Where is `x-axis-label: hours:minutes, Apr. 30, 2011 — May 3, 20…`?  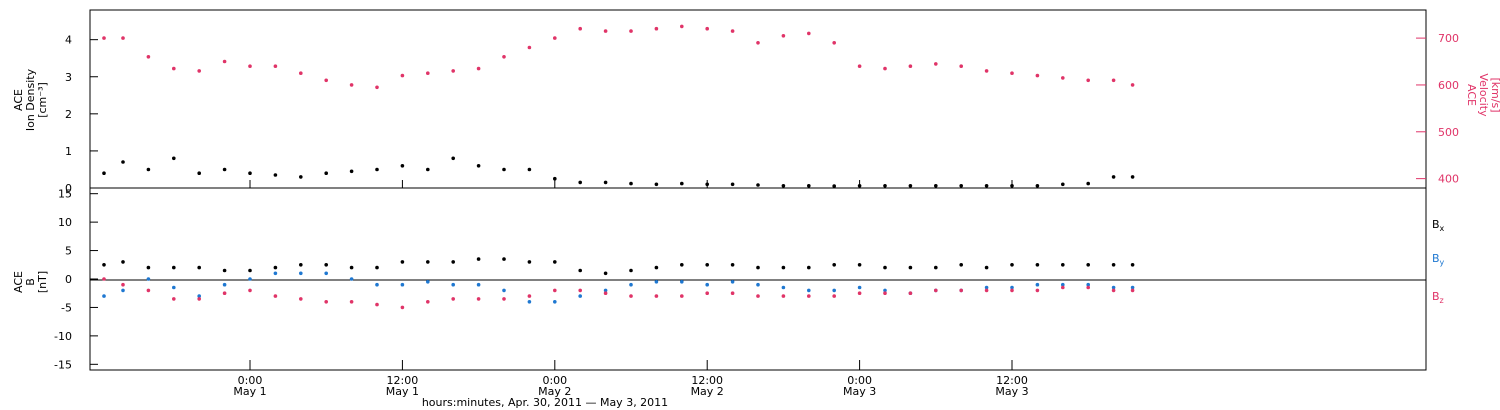 x-axis-label: hours:minutes, Apr. 30, 2011 — May 3, 20… is located at coordinates (545, 402).